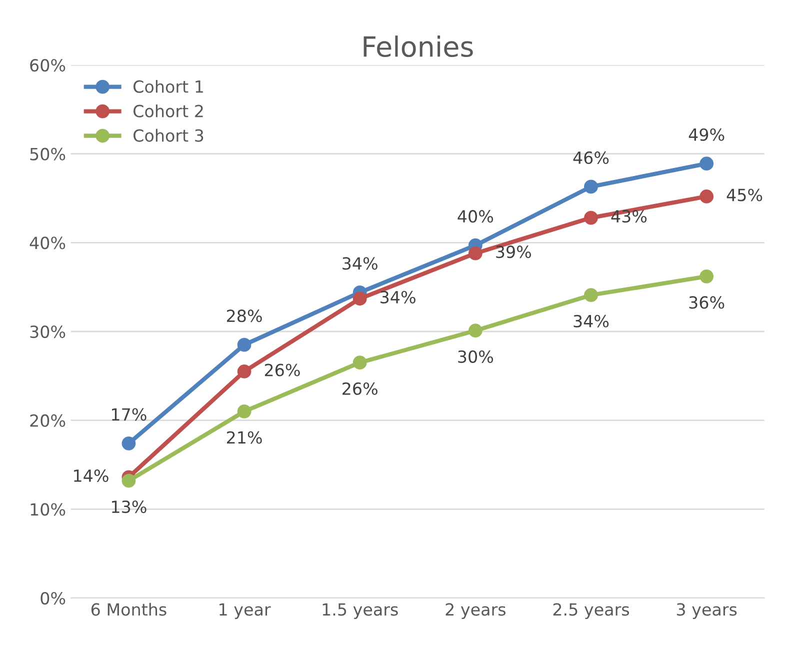 The image size is (788, 650). Describe the element at coordinates (129, 414) in the screenshot. I see `data-label: 17%` at that location.